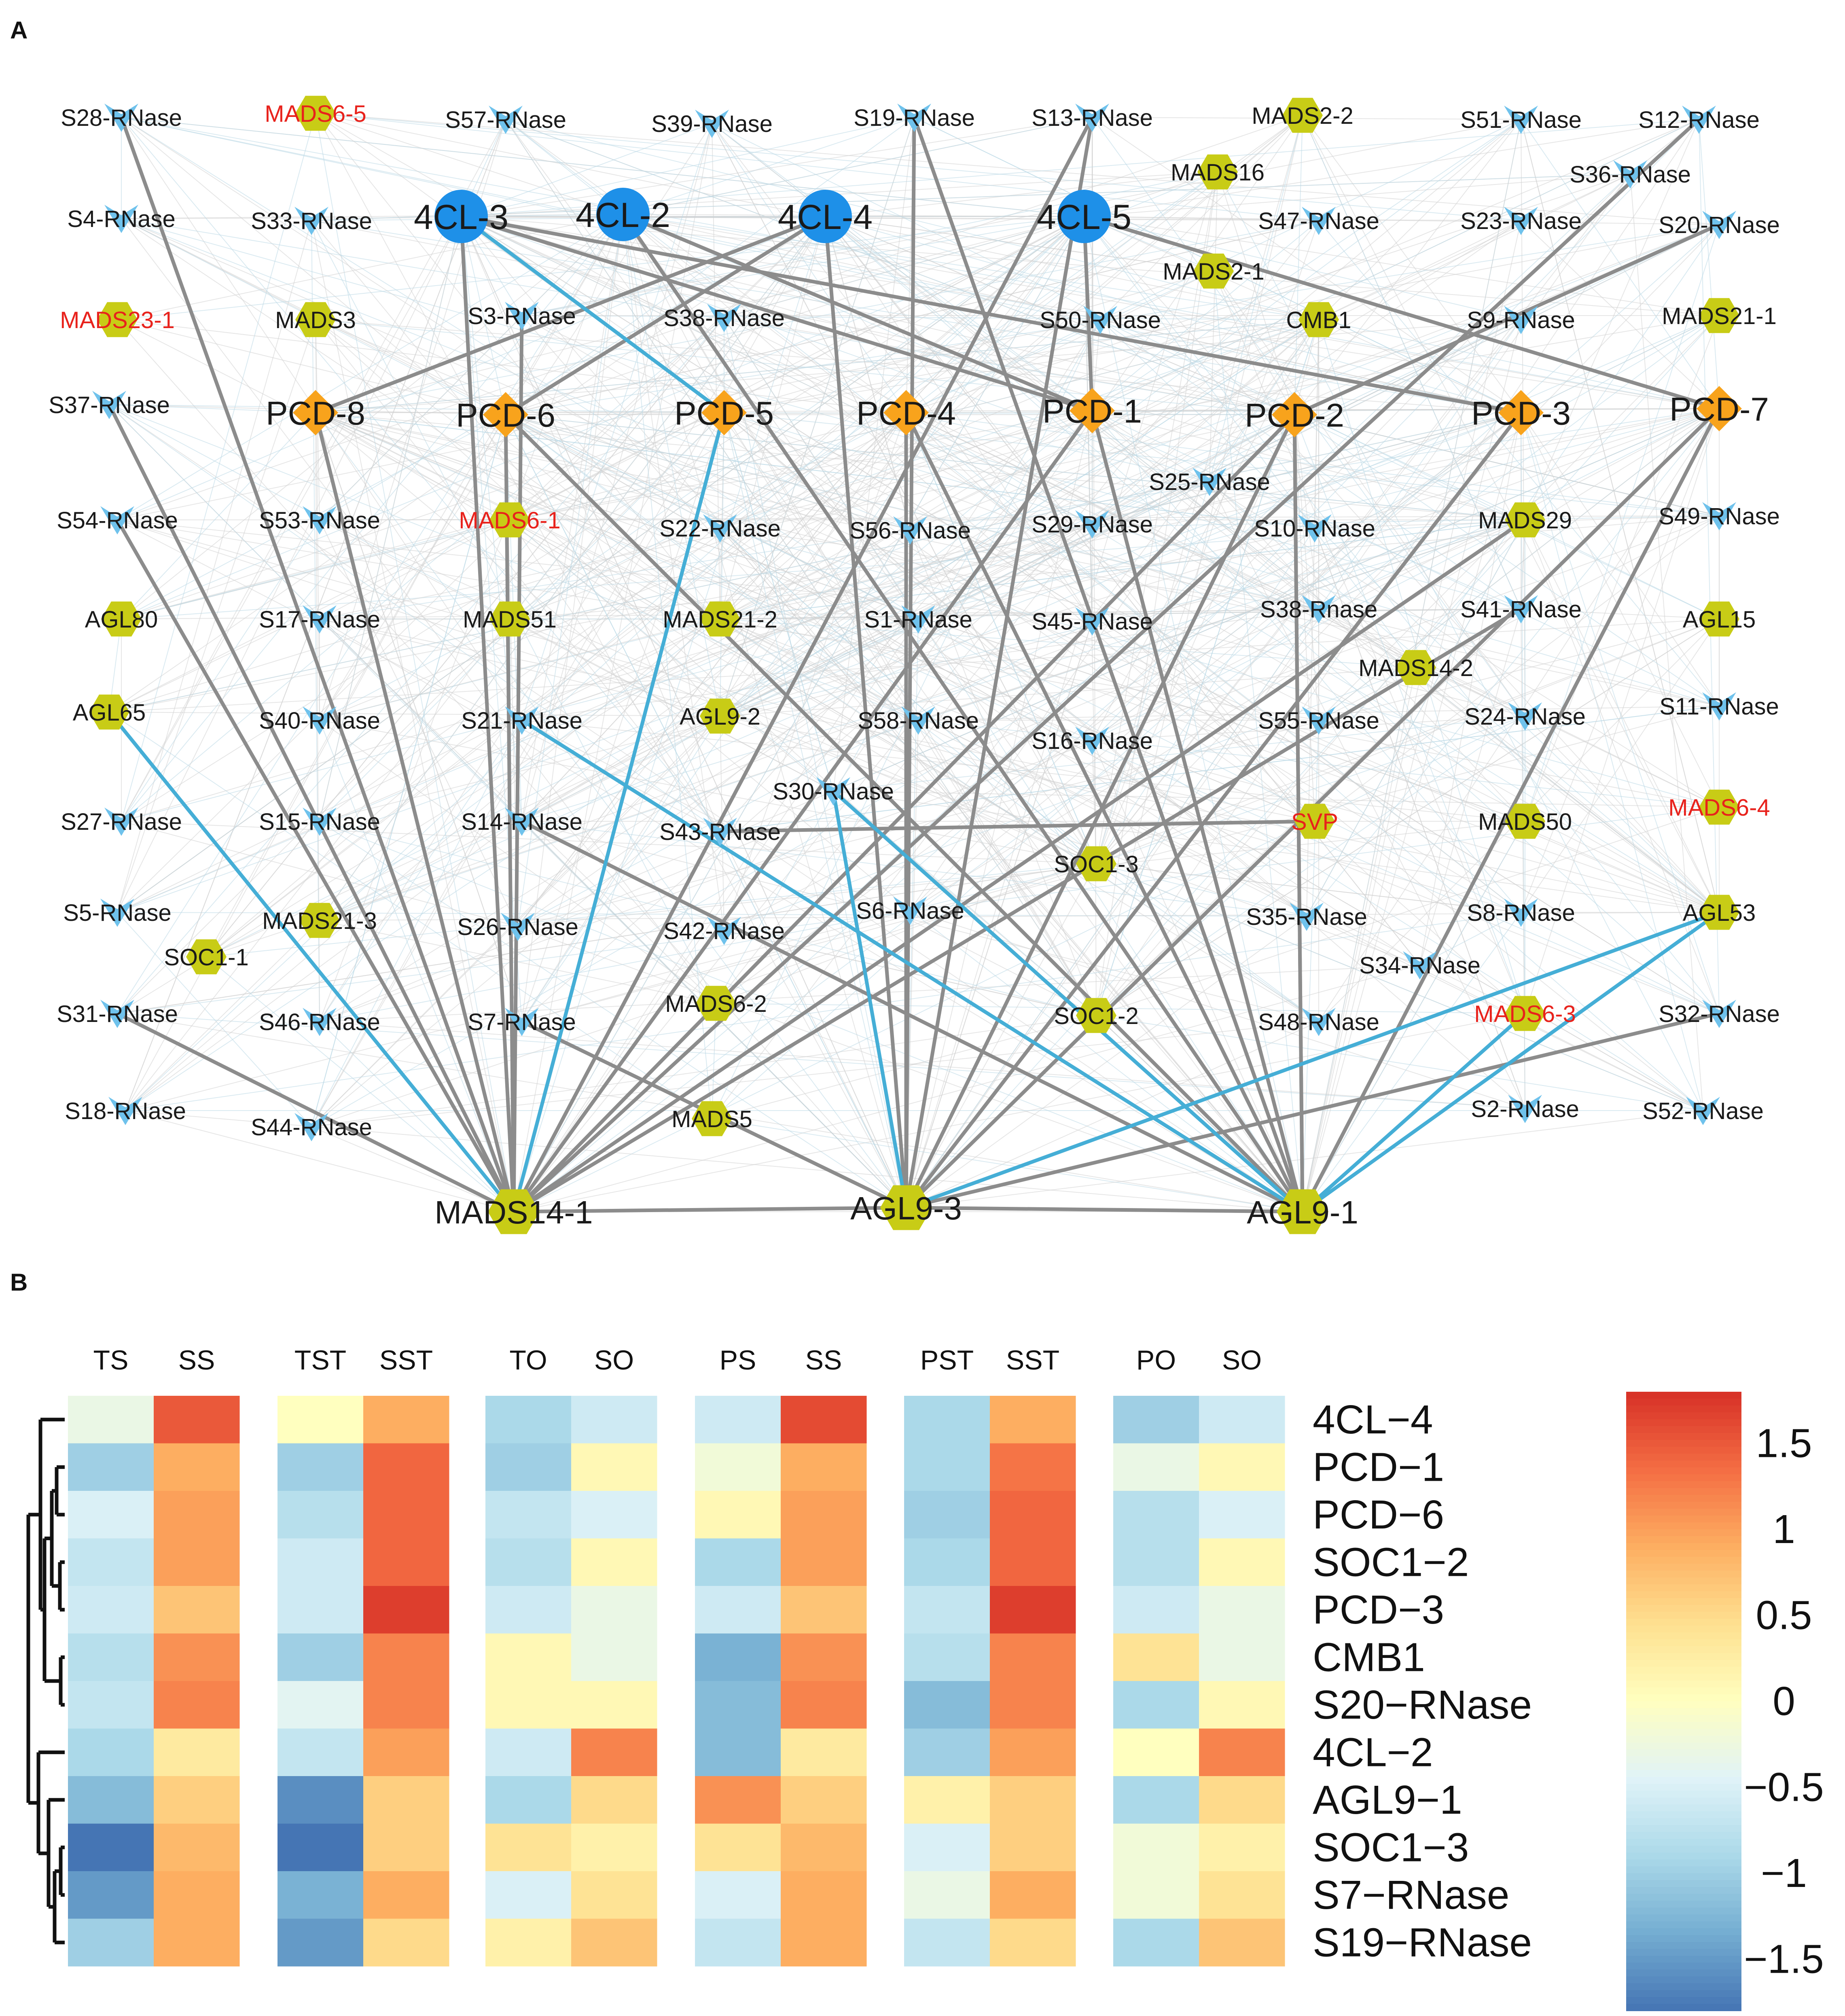 This screenshot has width=1845, height=2016. What do you see at coordinates (517, 927) in the screenshot?
I see `node-s26-rnase: S26-RNase` at bounding box center [517, 927].